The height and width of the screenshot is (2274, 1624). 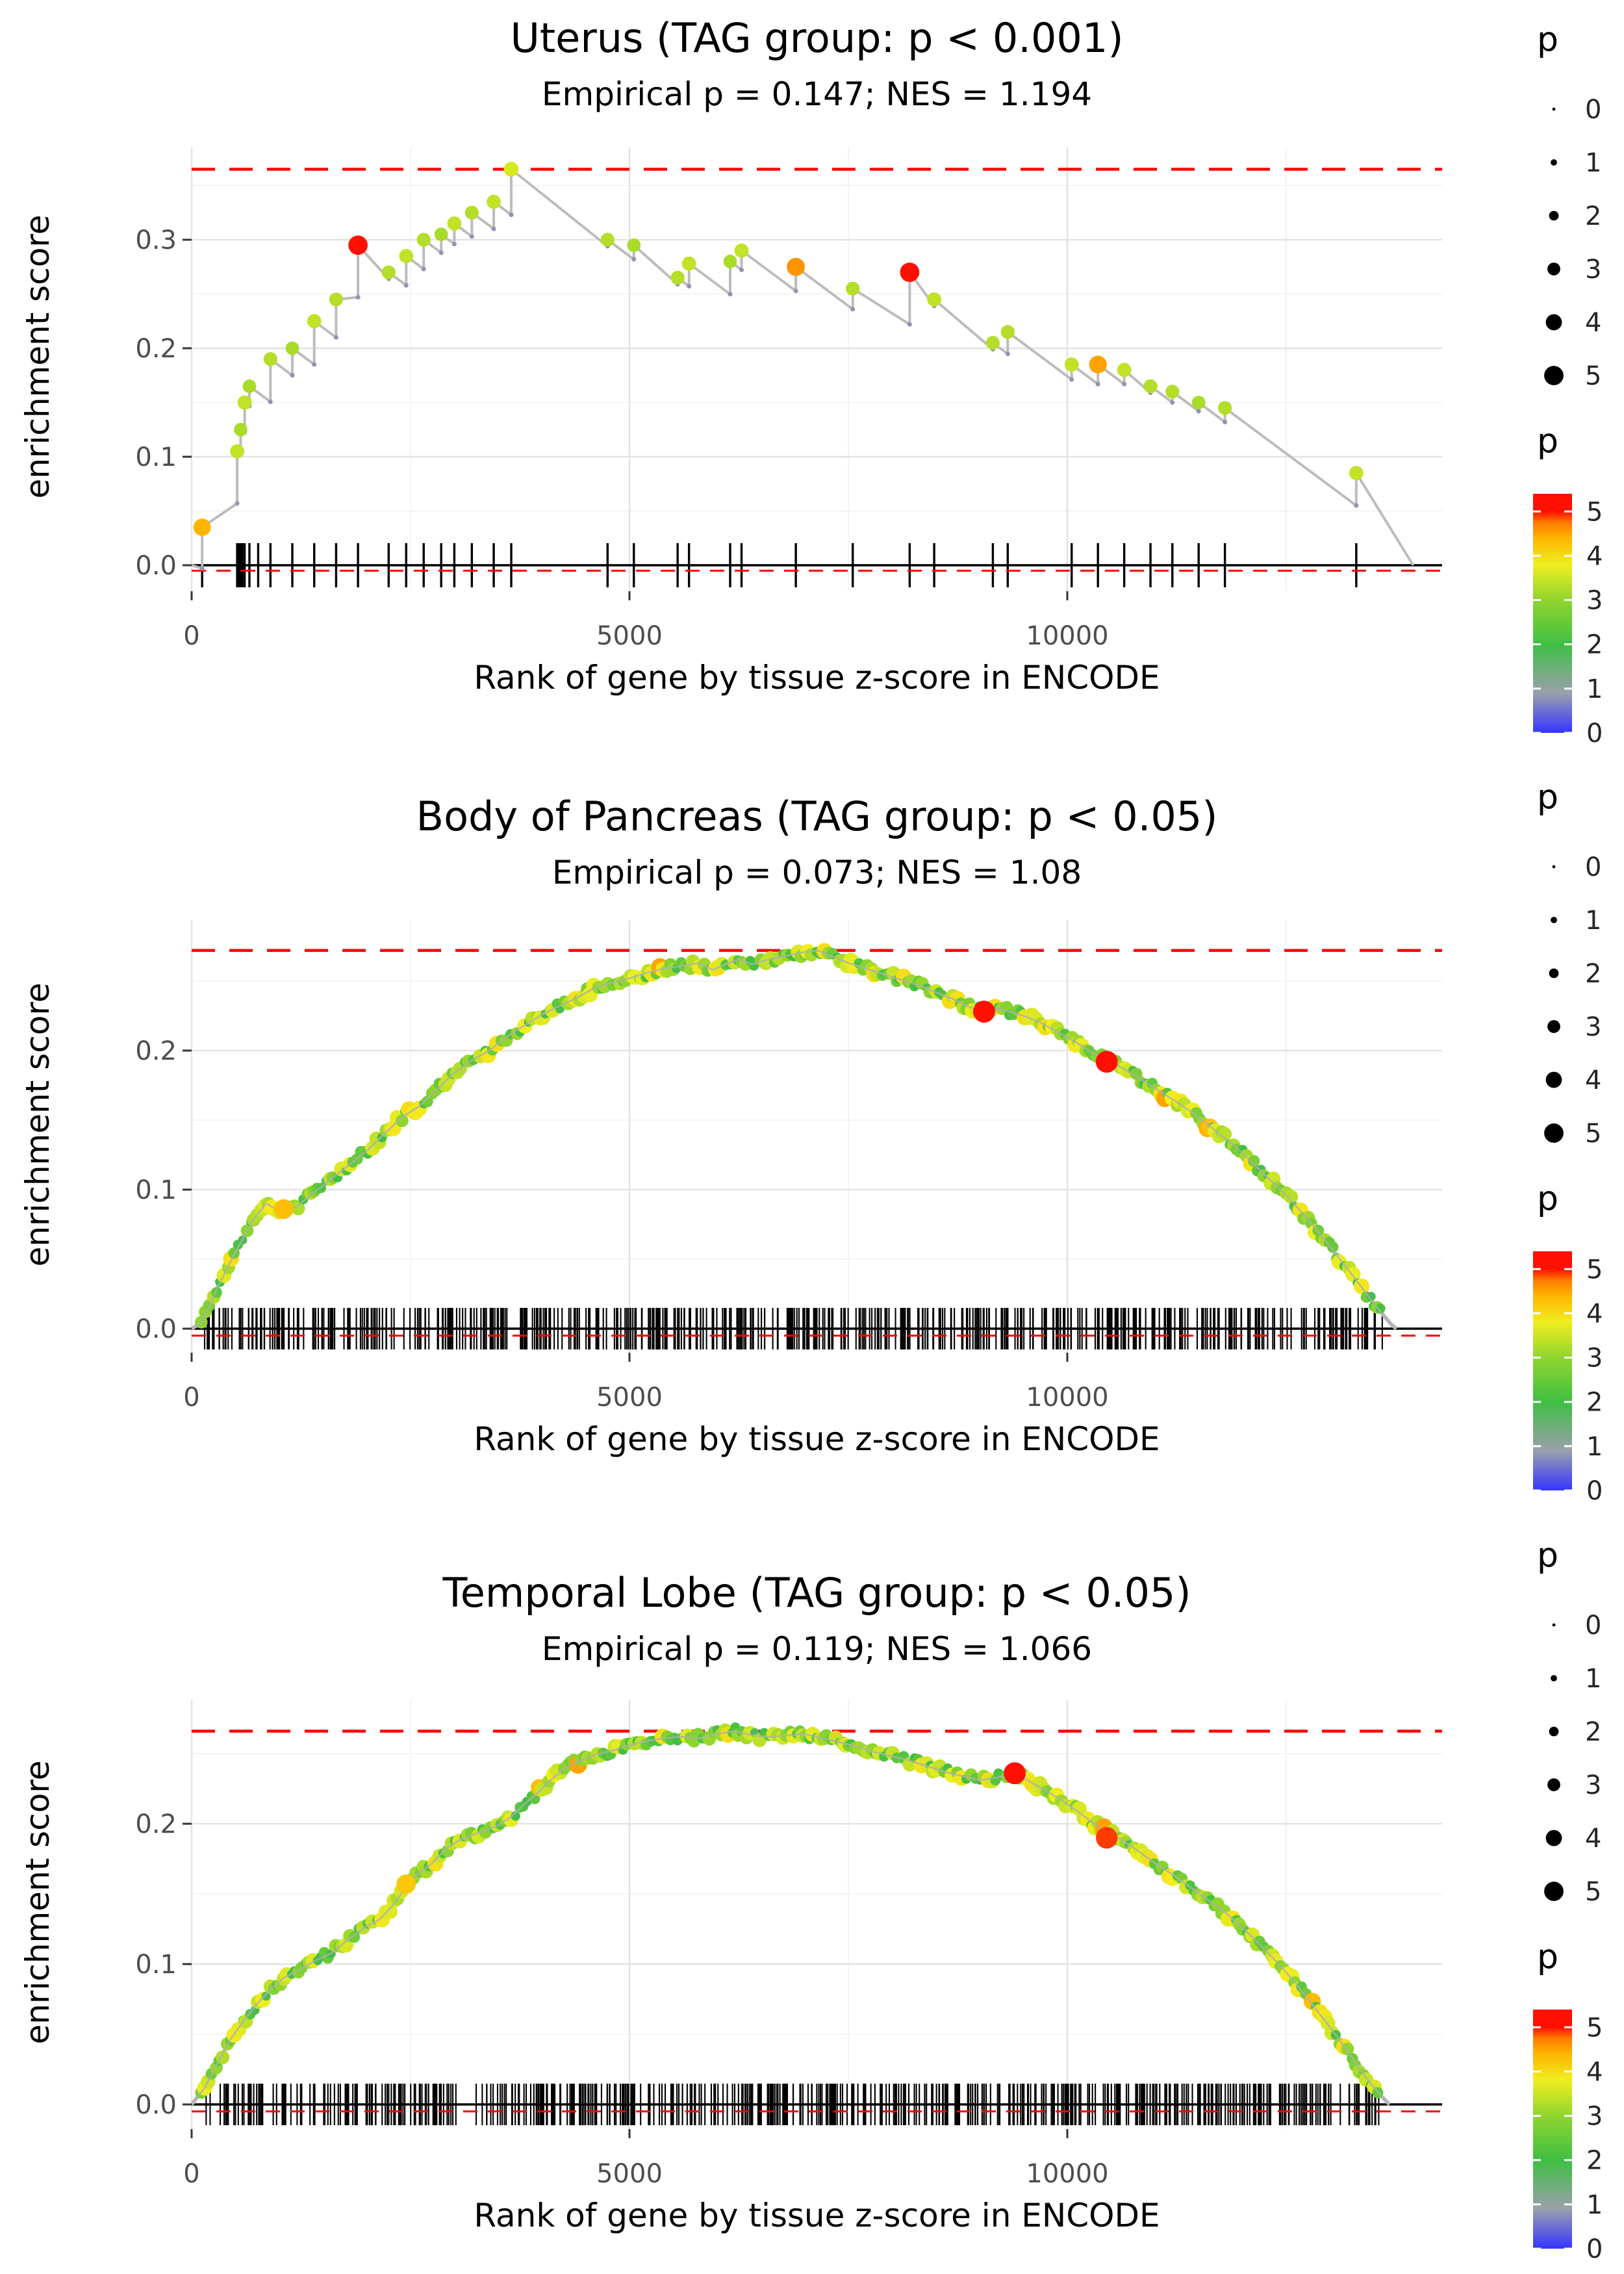 I want to click on x-tick-label: 0, so click(x=191, y=1397).